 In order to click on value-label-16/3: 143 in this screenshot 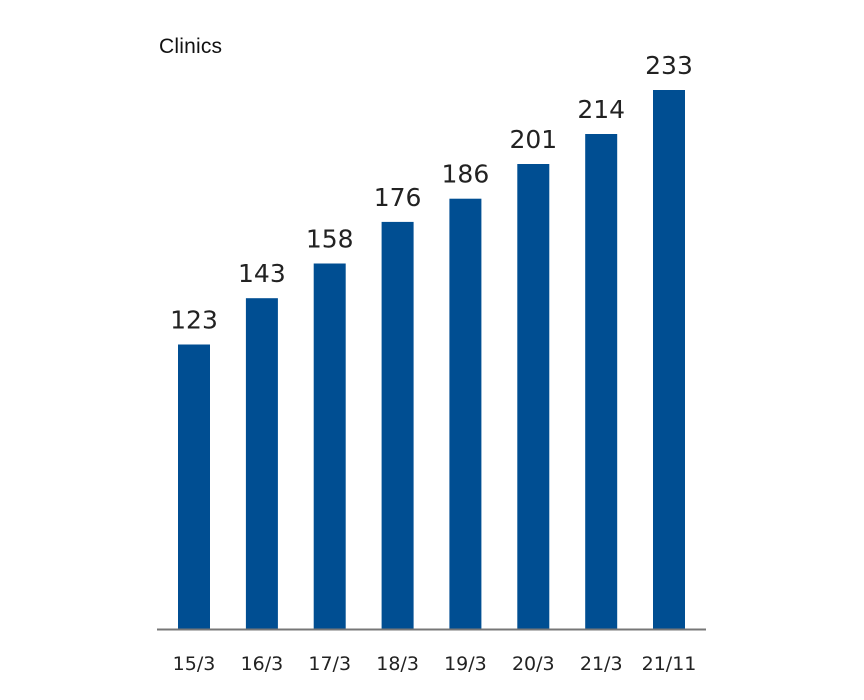, I will do `click(262, 273)`.